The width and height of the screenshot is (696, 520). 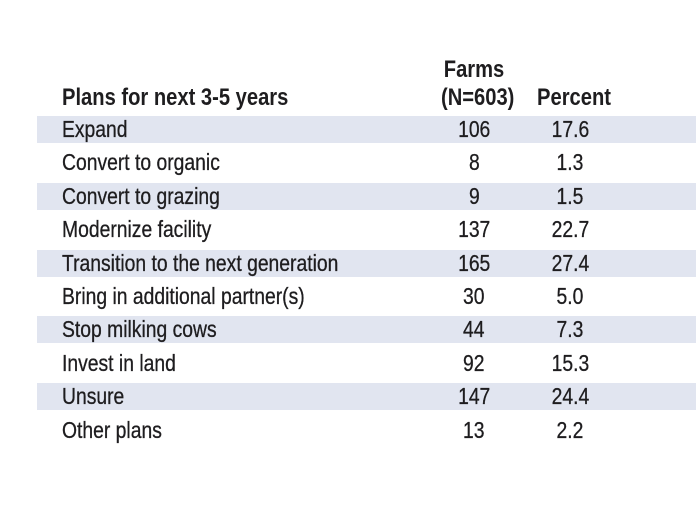 I want to click on table-row: Unsure 147 24.4, so click(x=366, y=400).